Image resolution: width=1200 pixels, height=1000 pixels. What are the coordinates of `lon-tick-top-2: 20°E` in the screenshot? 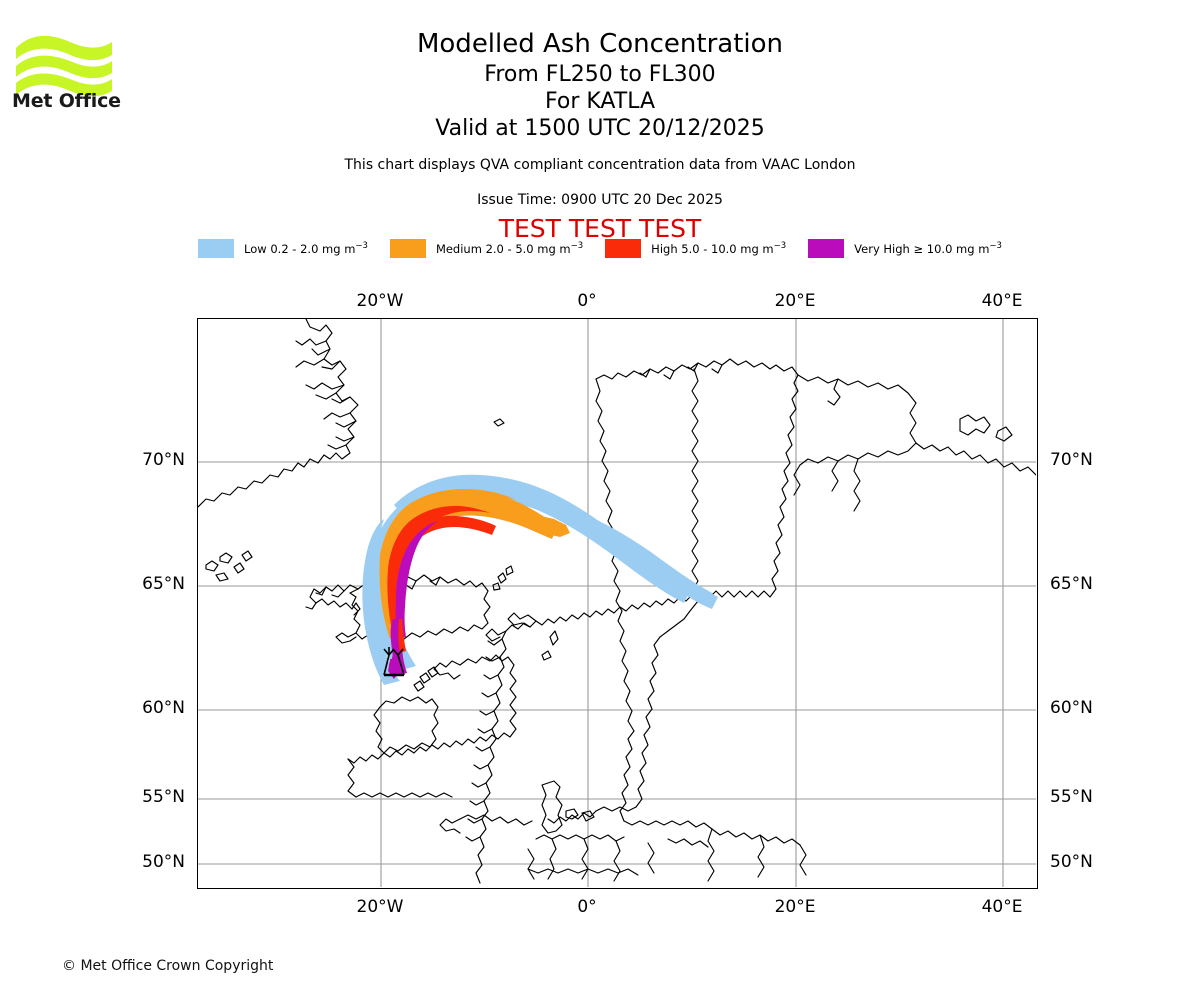 It's located at (795, 301).